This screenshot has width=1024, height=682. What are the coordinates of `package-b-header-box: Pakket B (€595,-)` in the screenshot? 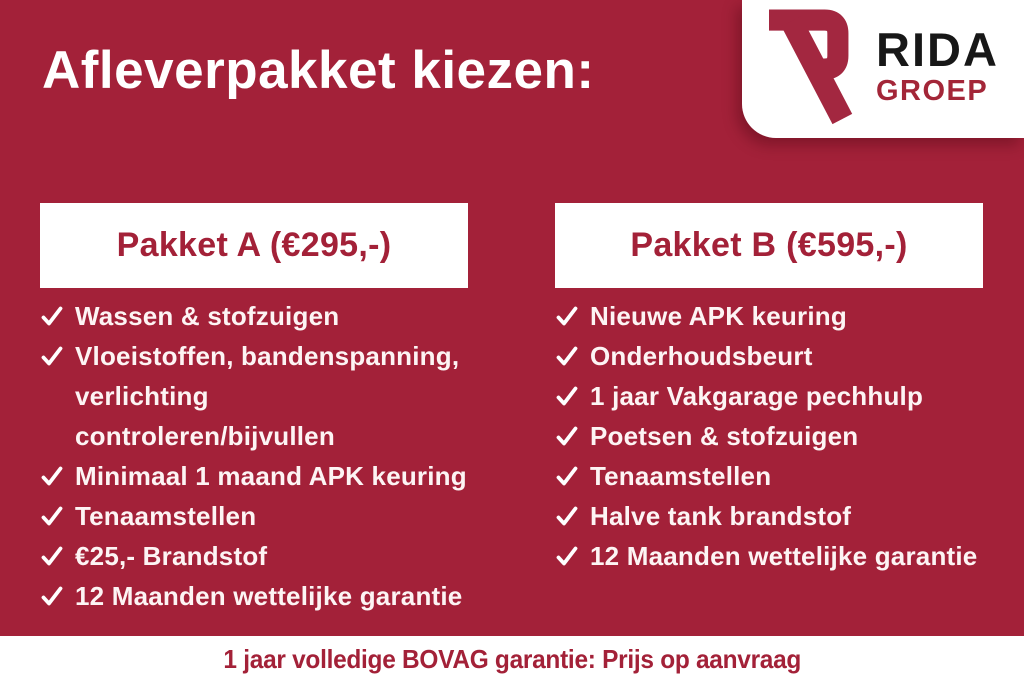 It's located at (769, 245).